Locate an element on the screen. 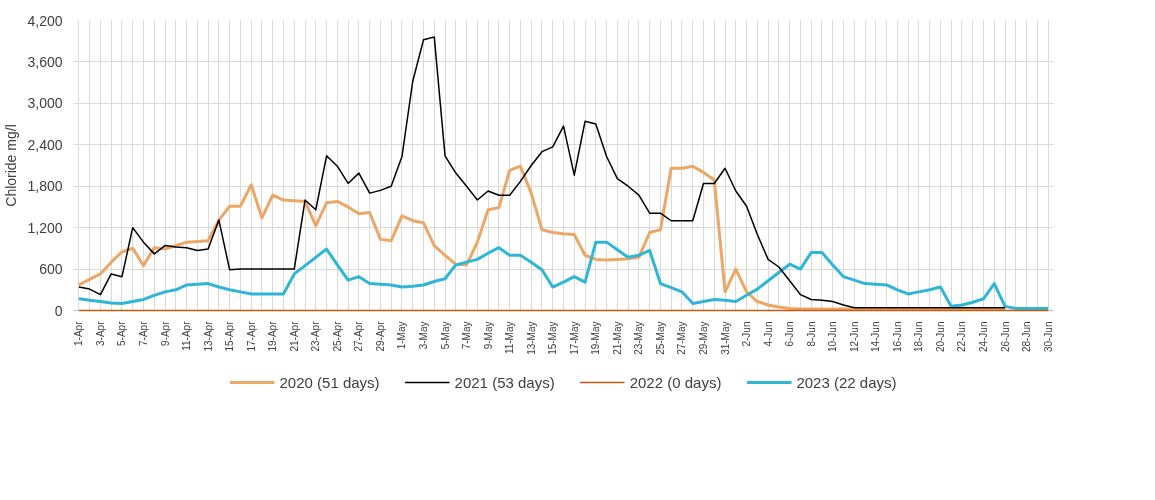  x-tick-label: 11-May is located at coordinates (510, 338).